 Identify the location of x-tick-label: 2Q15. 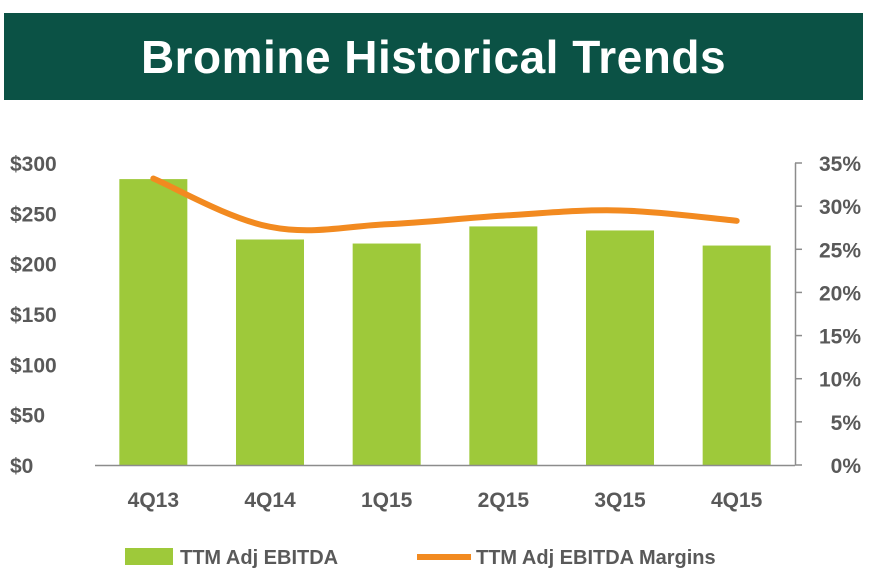
(504, 500).